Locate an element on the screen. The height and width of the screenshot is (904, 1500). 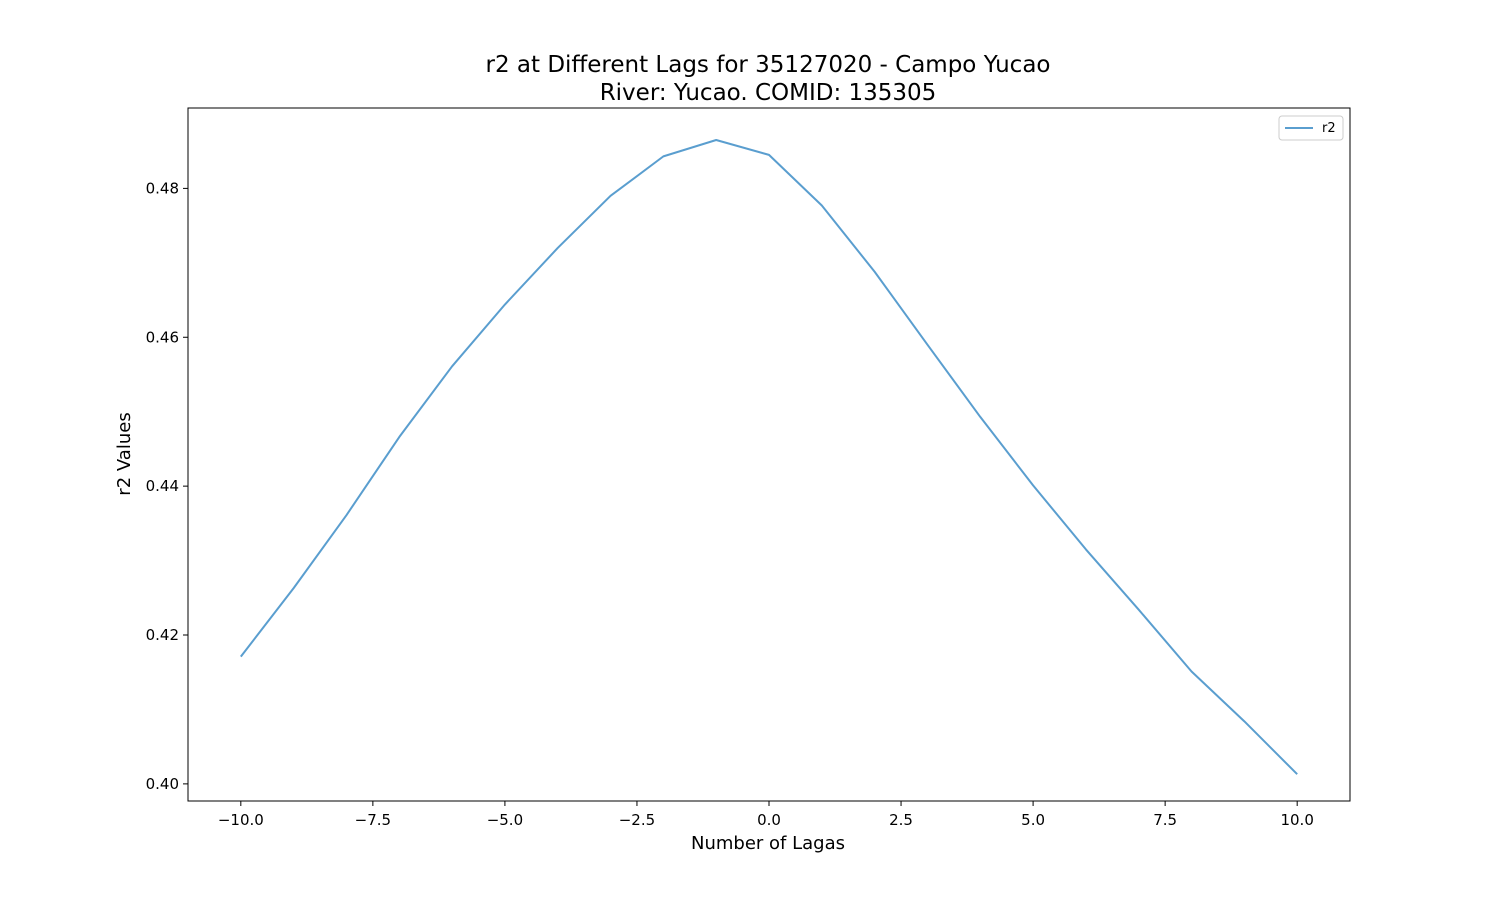
y-axis-ticks: 0.40 0.42 0.44 0.46 0.48 is located at coordinates (167, 485).